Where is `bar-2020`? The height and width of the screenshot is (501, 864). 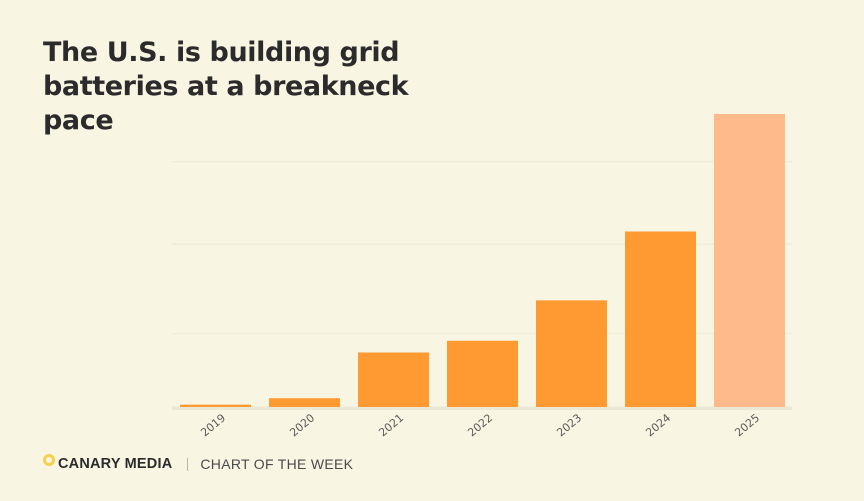
bar-2020 is located at coordinates (304, 402).